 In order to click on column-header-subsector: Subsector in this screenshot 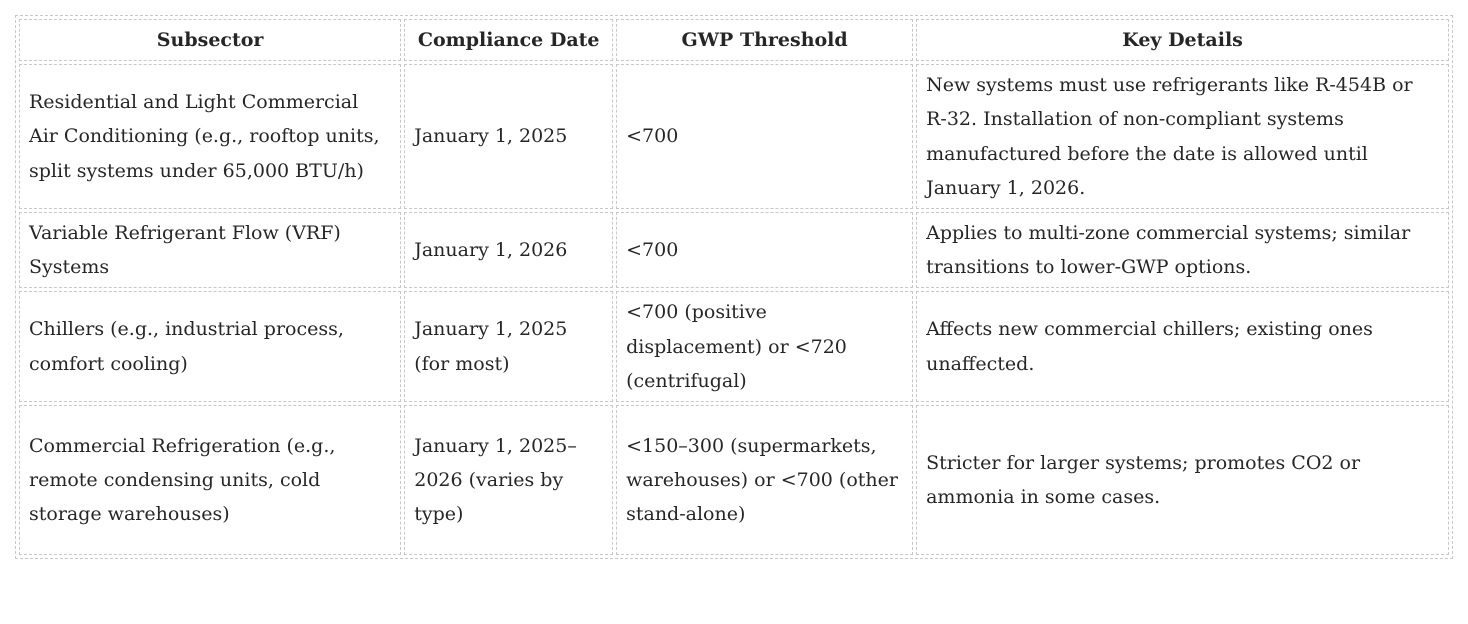, I will do `click(210, 40)`.